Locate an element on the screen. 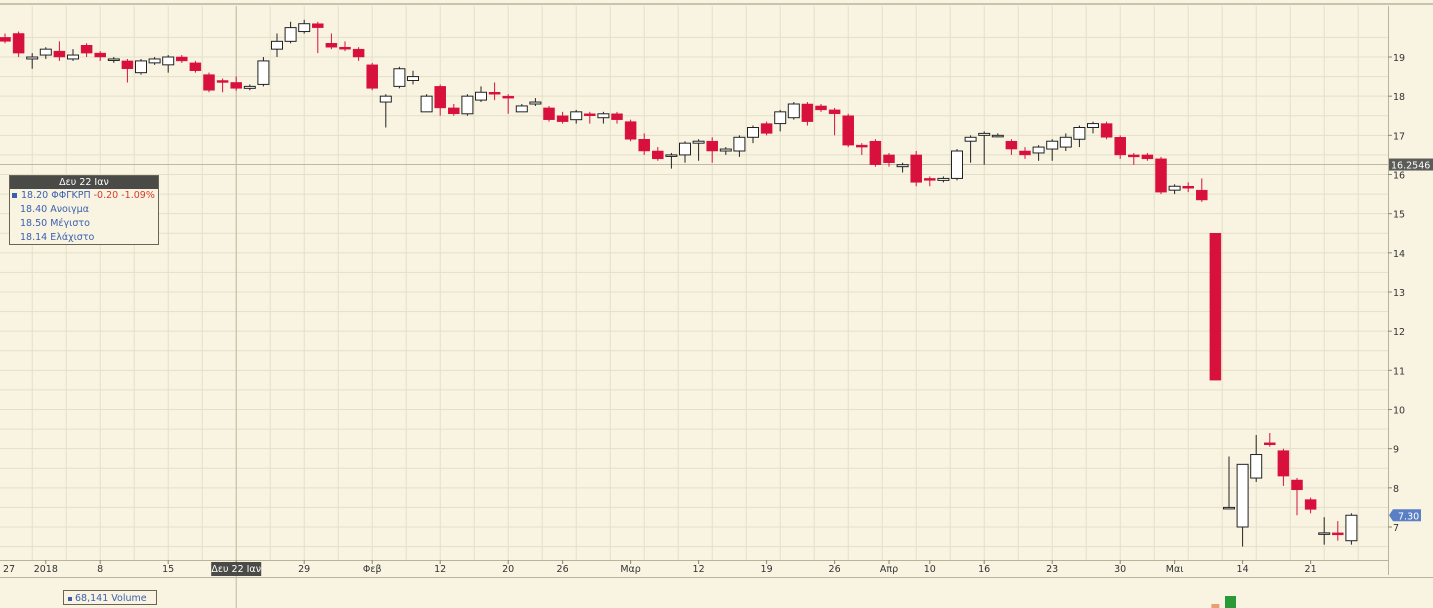  crosshair-date-box is located at coordinates (236, 569).